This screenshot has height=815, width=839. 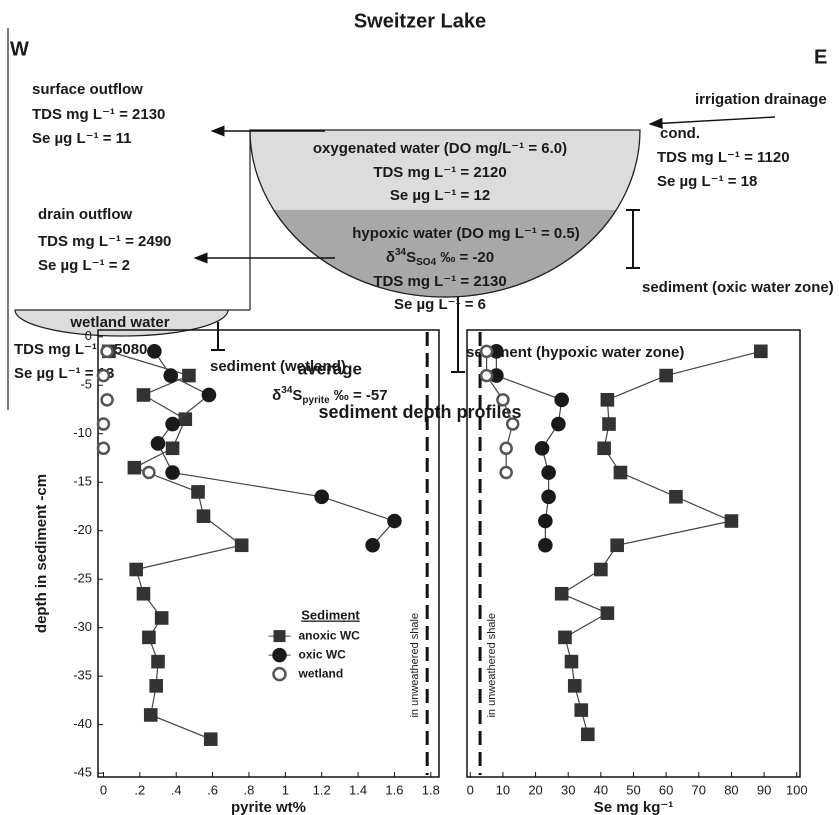 I want to click on x-tick-label: .2, so click(x=139, y=789).